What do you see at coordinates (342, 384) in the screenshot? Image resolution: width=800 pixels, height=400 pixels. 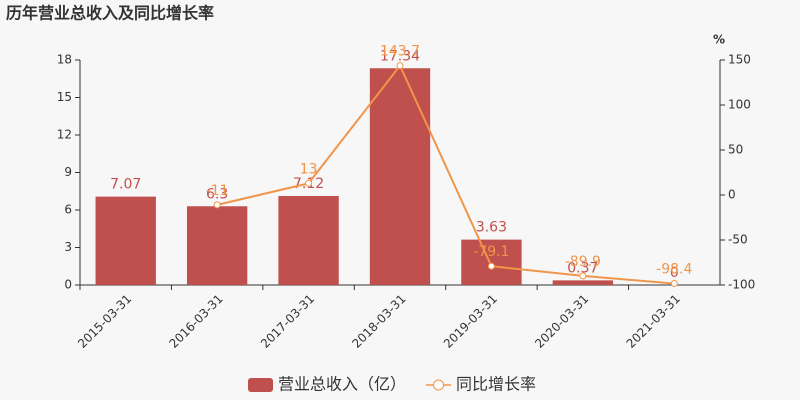 I see `legend-label: 营业总收入（亿）` at bounding box center [342, 384].